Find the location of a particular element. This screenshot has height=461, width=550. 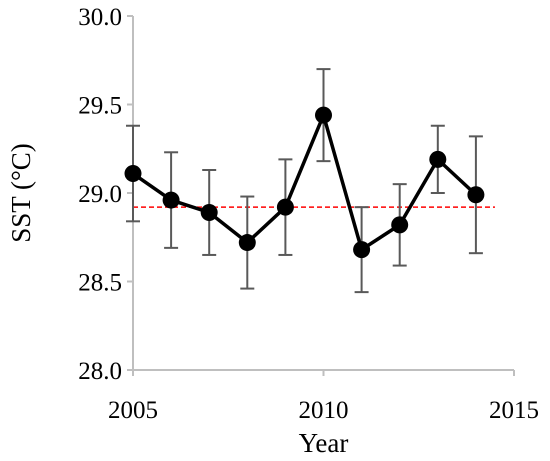

y-tick-label: 28.0 is located at coordinates (100, 371).